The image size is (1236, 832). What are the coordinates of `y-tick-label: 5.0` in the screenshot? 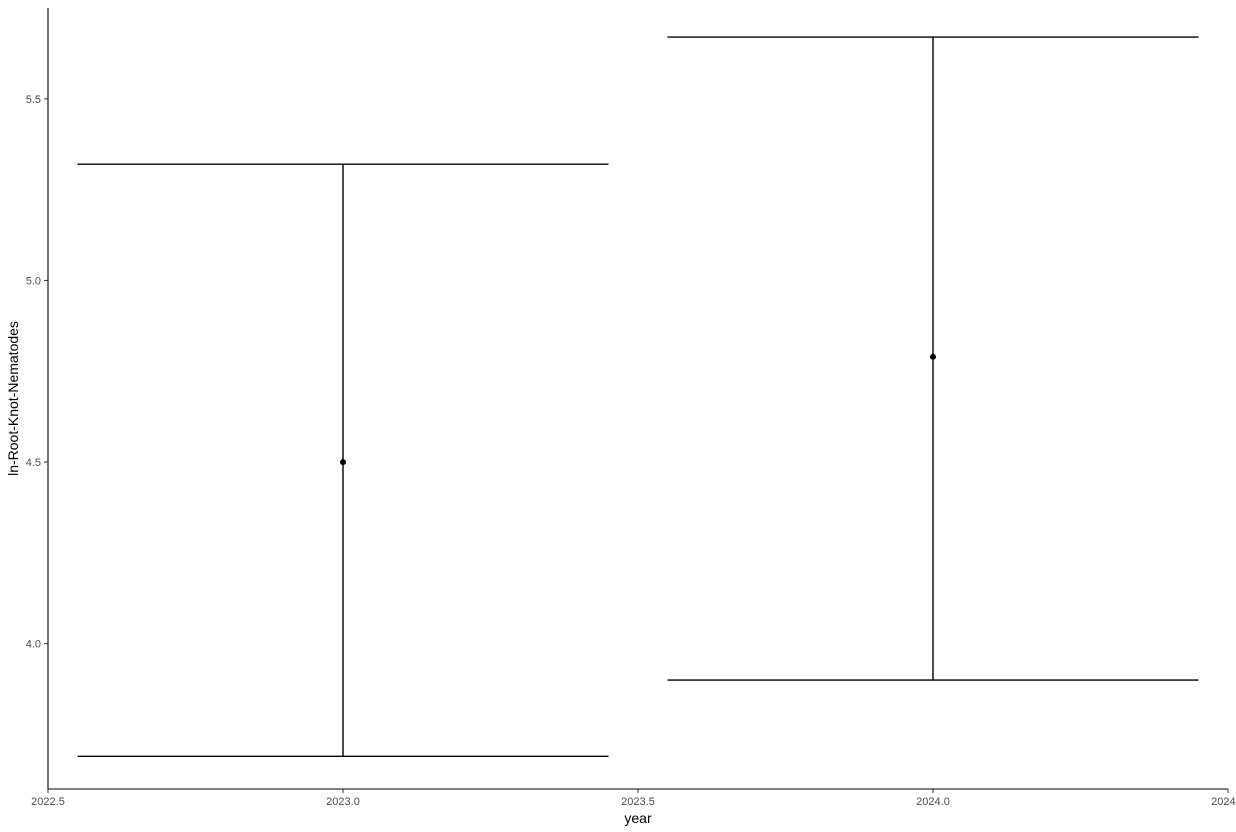 It's located at (33, 281).